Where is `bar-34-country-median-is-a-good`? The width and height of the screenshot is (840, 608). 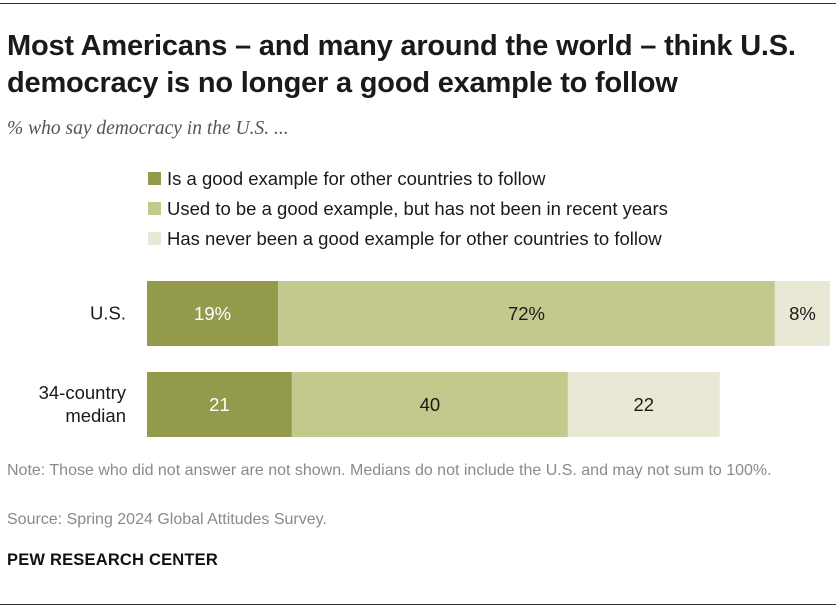
bar-34-country-median-is-a-good is located at coordinates (219, 404).